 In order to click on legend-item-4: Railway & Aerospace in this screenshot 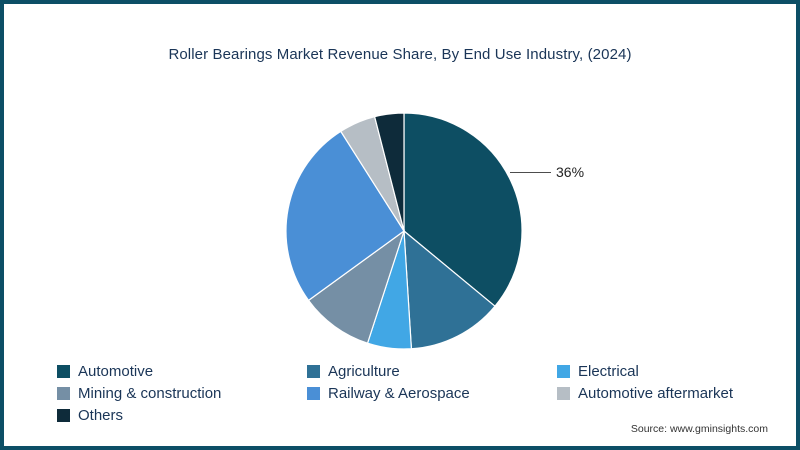, I will do `click(432, 393)`.